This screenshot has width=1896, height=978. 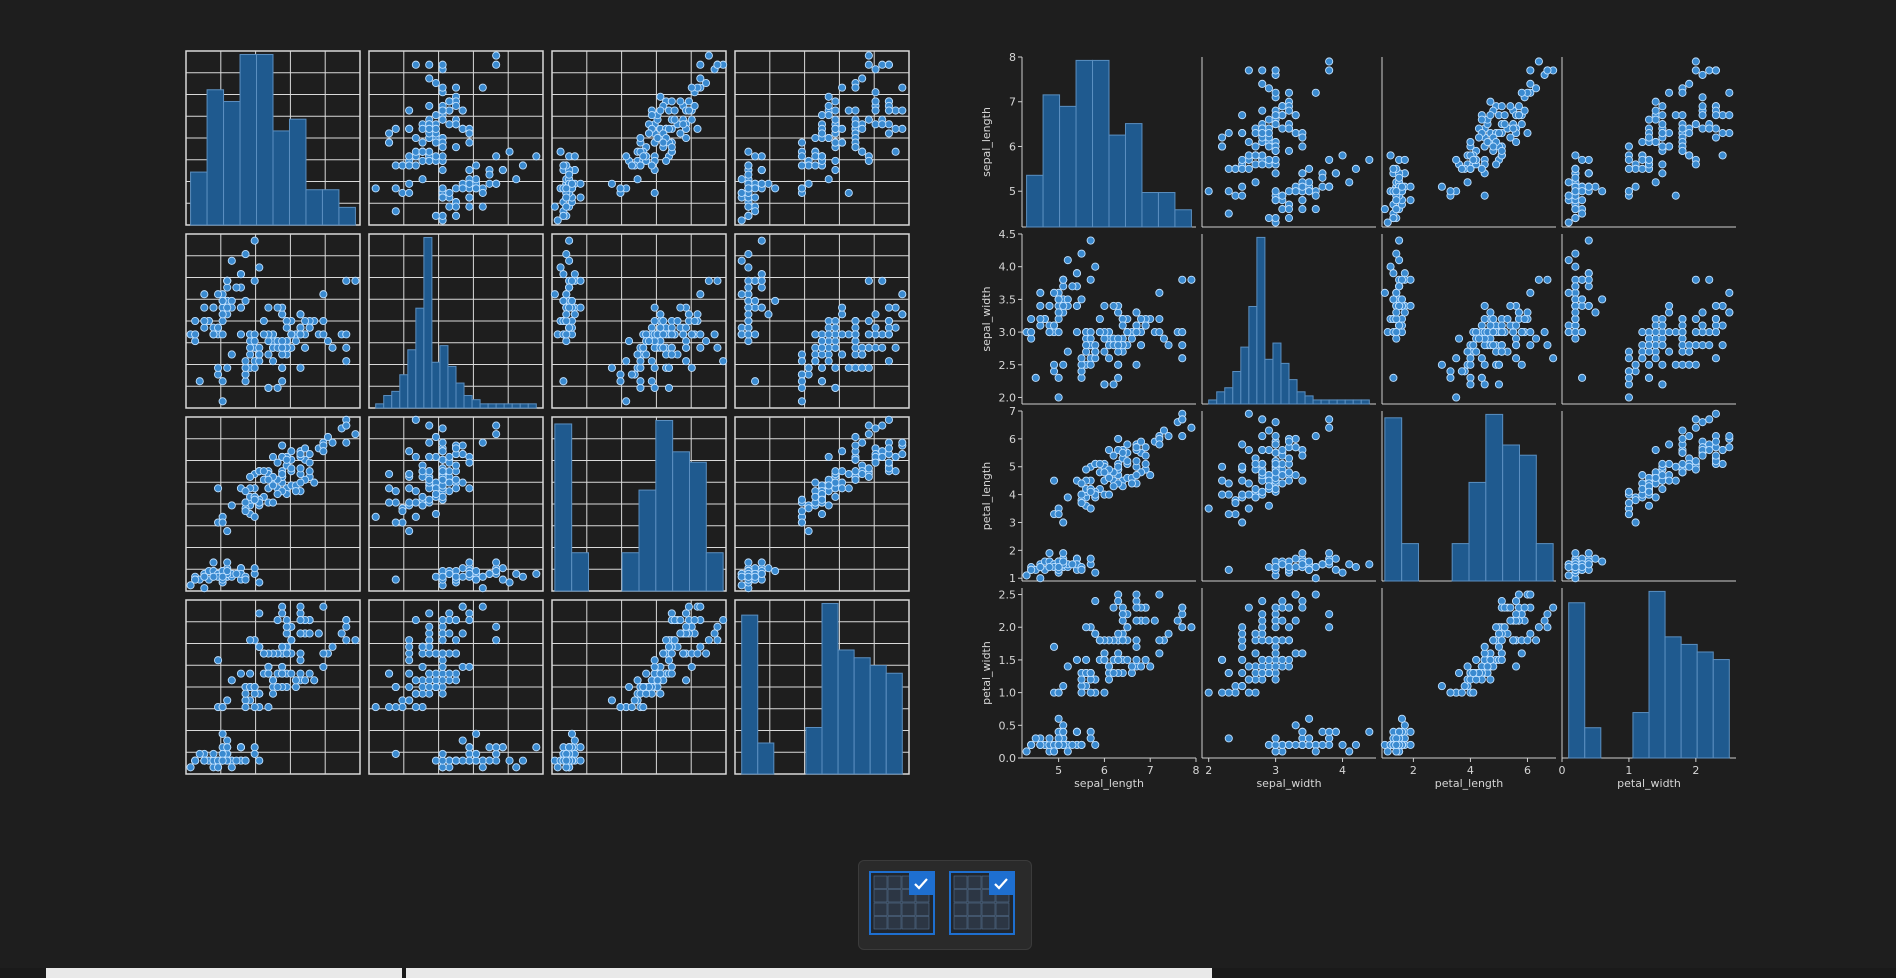 I want to click on thumbnail-1-selected-check, so click(x=921, y=884).